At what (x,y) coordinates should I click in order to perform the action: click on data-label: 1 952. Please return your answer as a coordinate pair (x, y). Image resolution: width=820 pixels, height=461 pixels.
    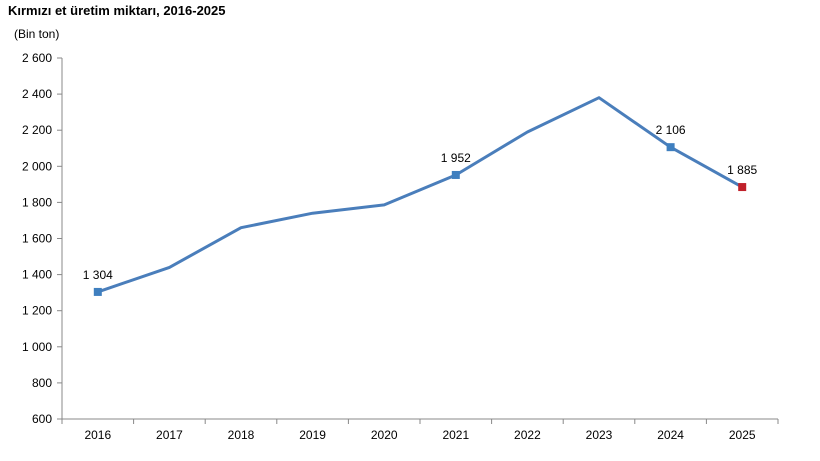
    Looking at the image, I should click on (456, 158).